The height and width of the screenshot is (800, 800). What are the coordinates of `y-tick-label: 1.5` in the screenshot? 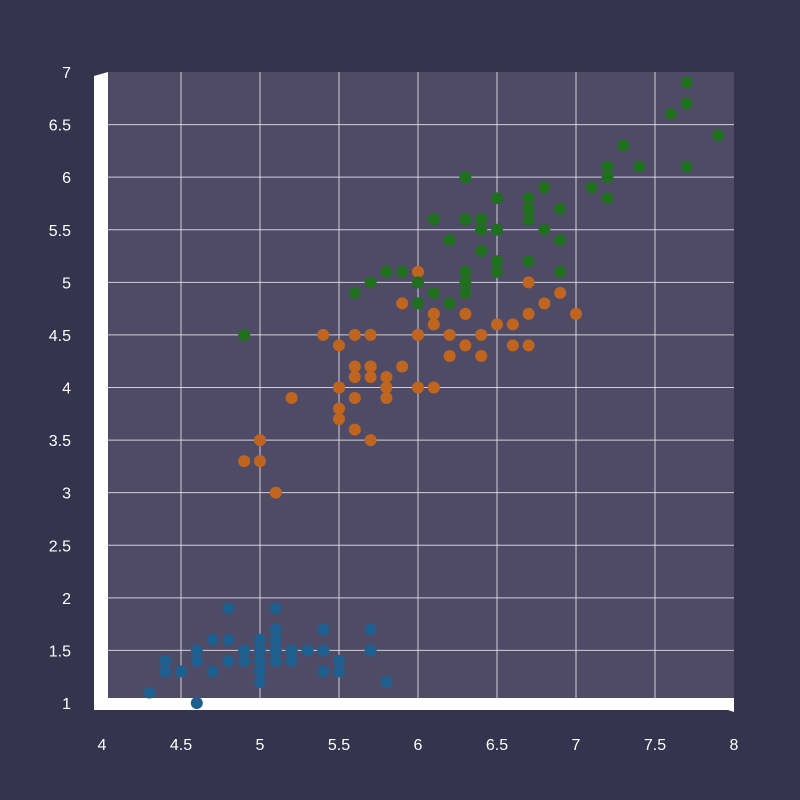 It's located at (60, 651).